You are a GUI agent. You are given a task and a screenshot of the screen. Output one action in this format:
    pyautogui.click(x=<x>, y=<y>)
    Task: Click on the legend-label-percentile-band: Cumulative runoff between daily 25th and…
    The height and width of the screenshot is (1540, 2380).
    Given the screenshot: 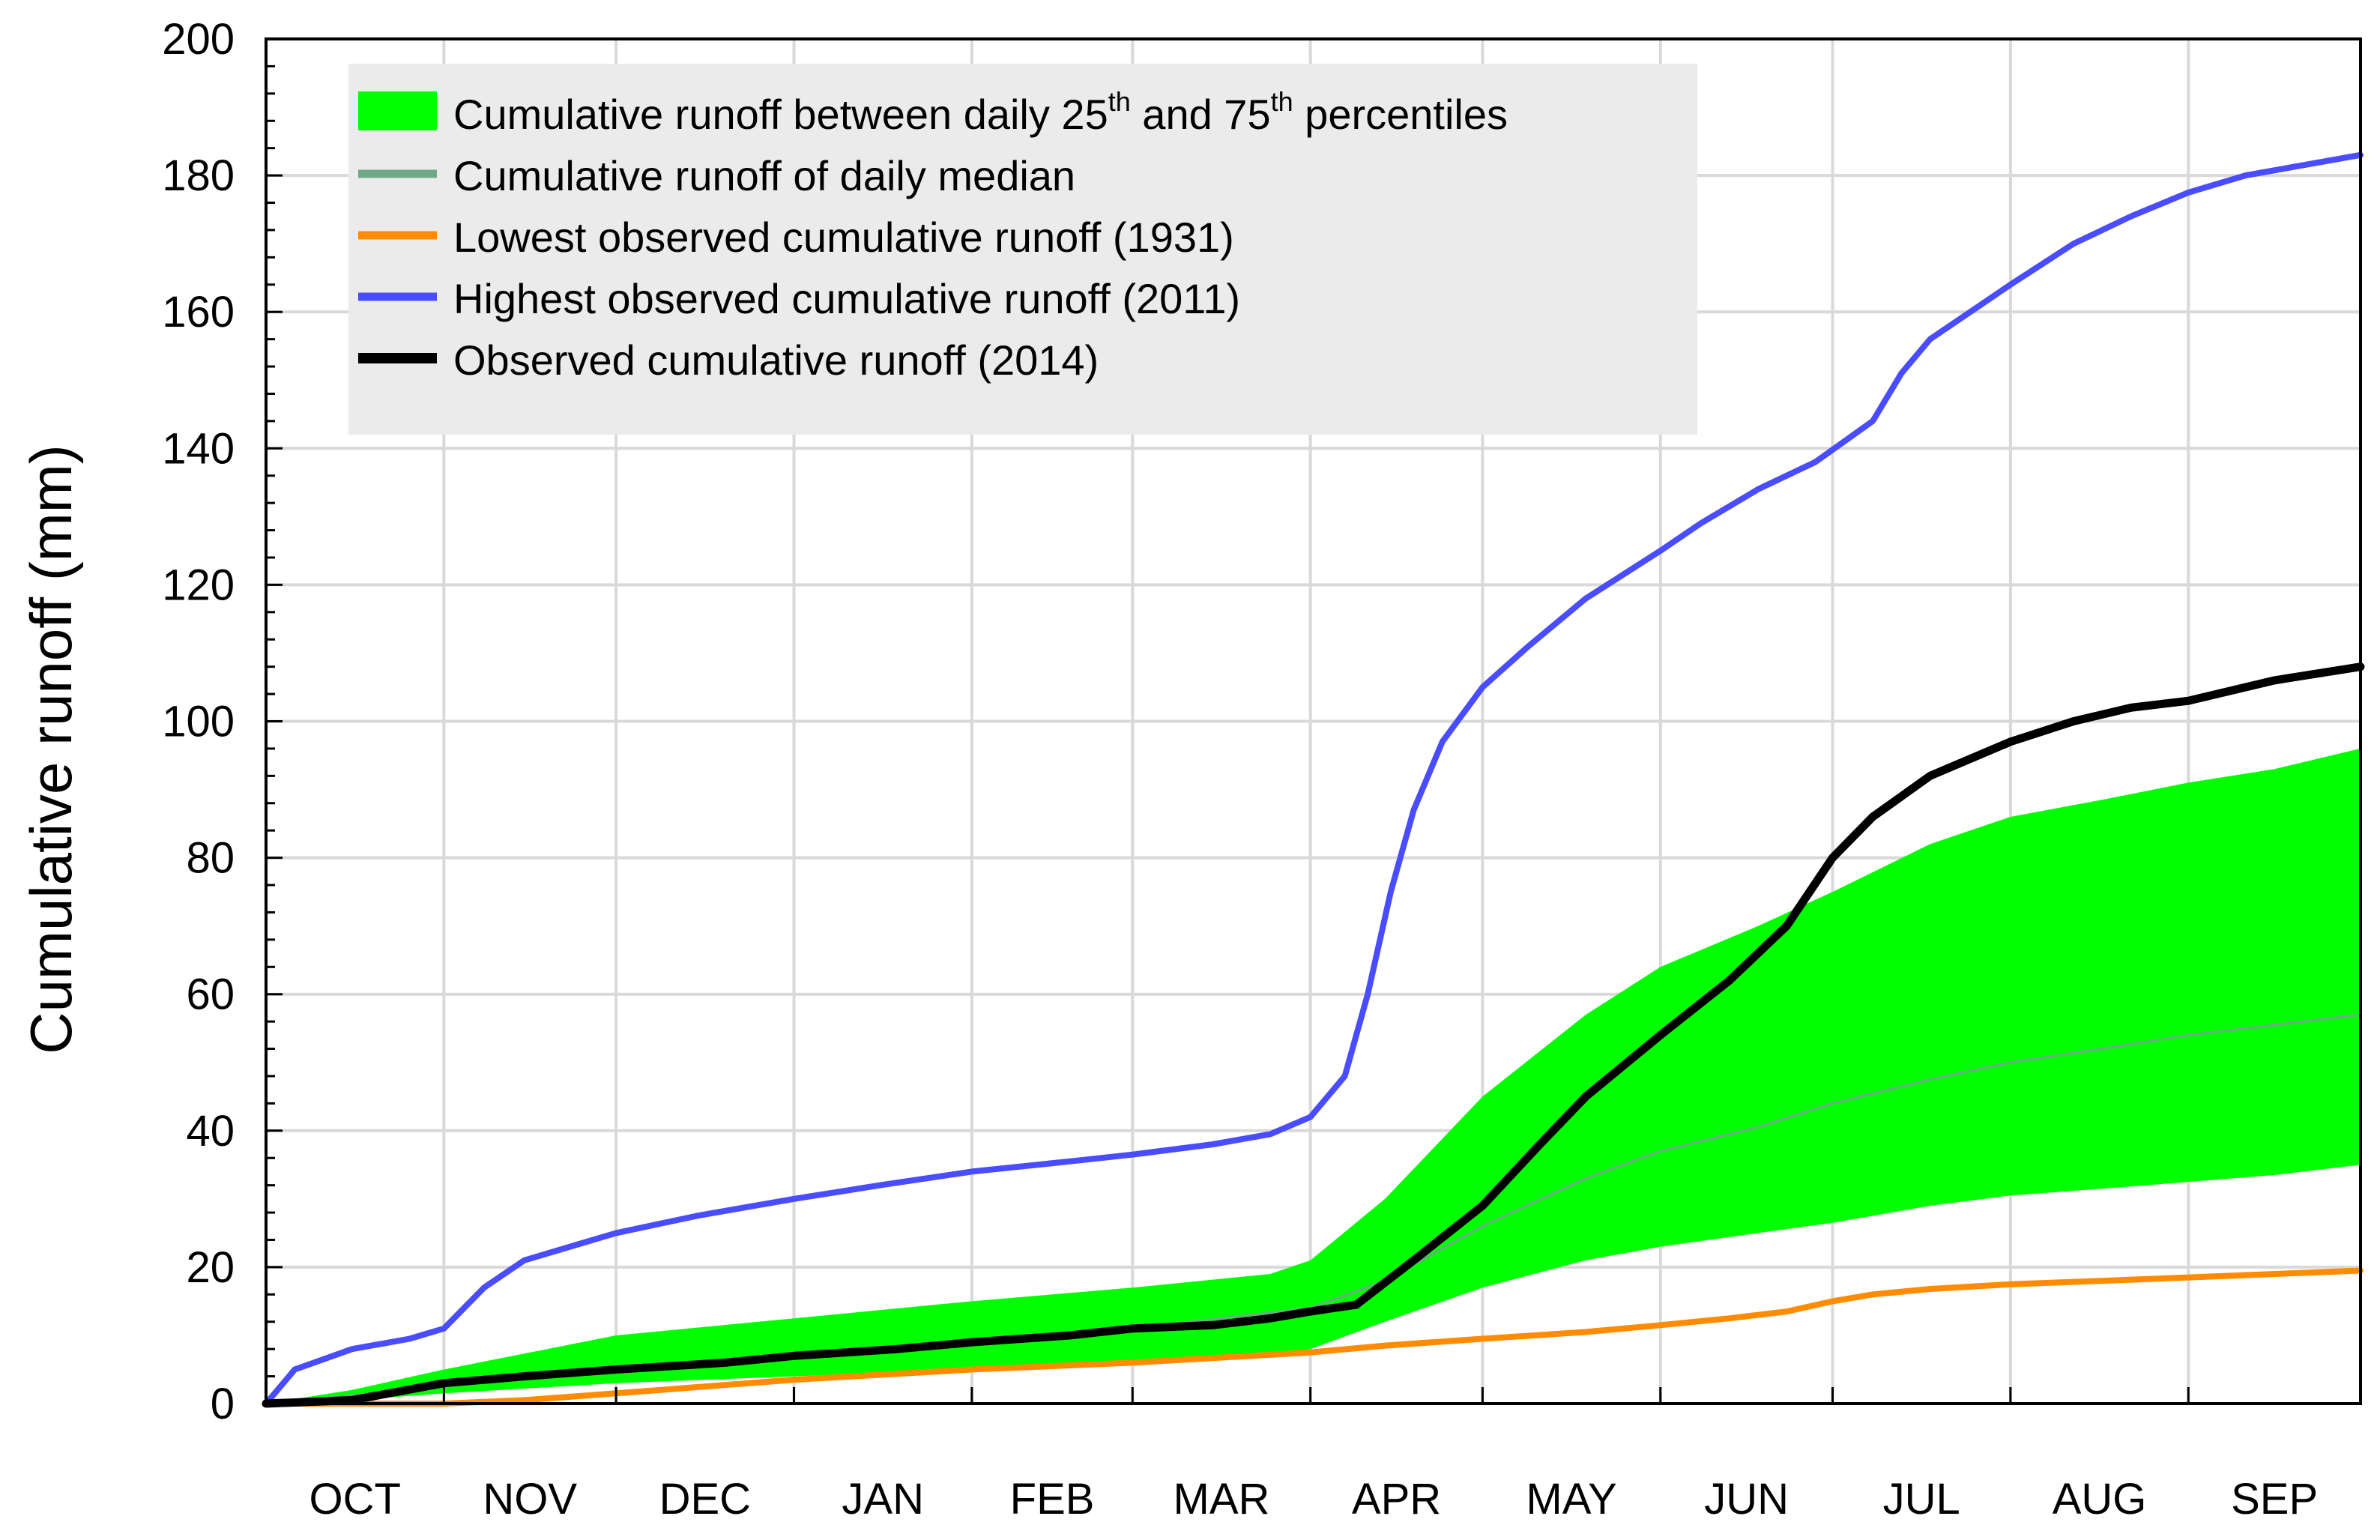 What is the action you would take?
    pyautogui.click(x=980, y=112)
    